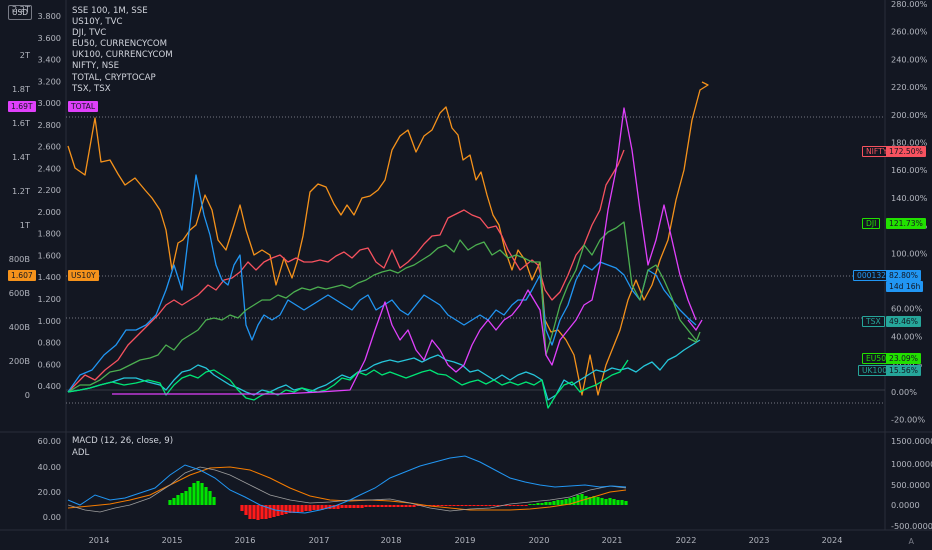 This screenshot has width=932, height=550. I want to click on macd-right-tick: -500.0000, so click(911, 526).